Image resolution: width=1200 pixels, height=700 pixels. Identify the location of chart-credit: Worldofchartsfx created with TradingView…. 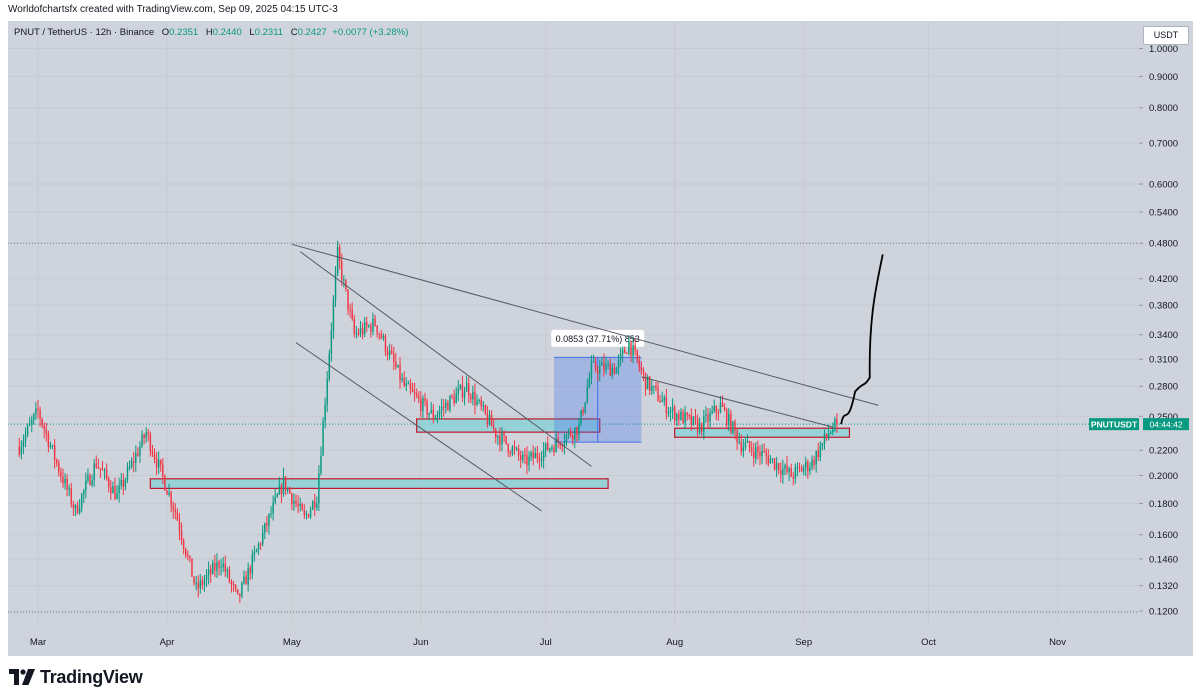
(173, 9).